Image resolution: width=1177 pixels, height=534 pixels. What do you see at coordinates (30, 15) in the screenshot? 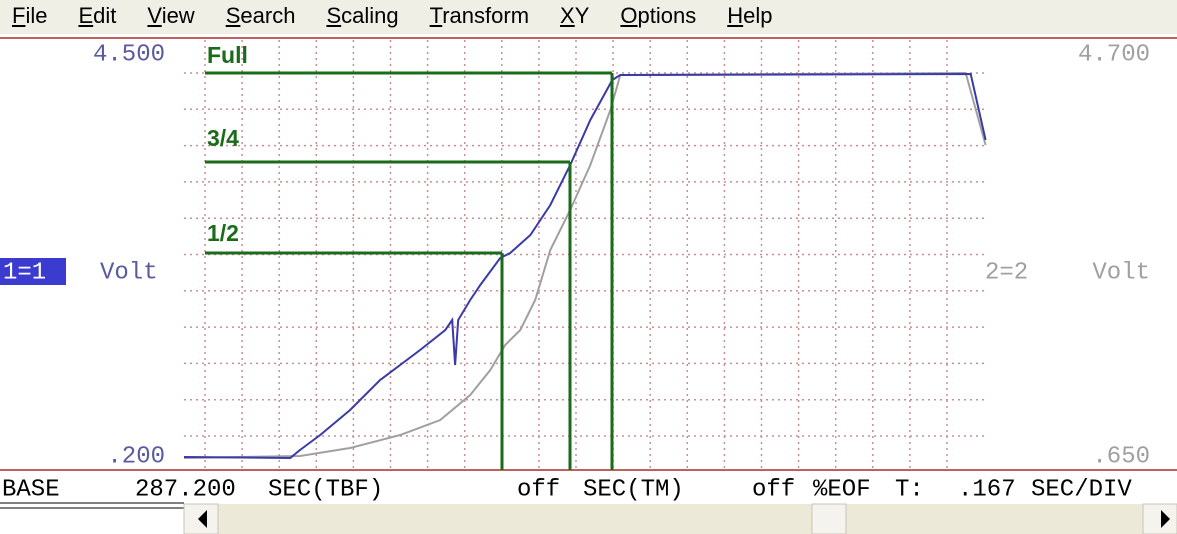
I see `menu-item: File` at bounding box center [30, 15].